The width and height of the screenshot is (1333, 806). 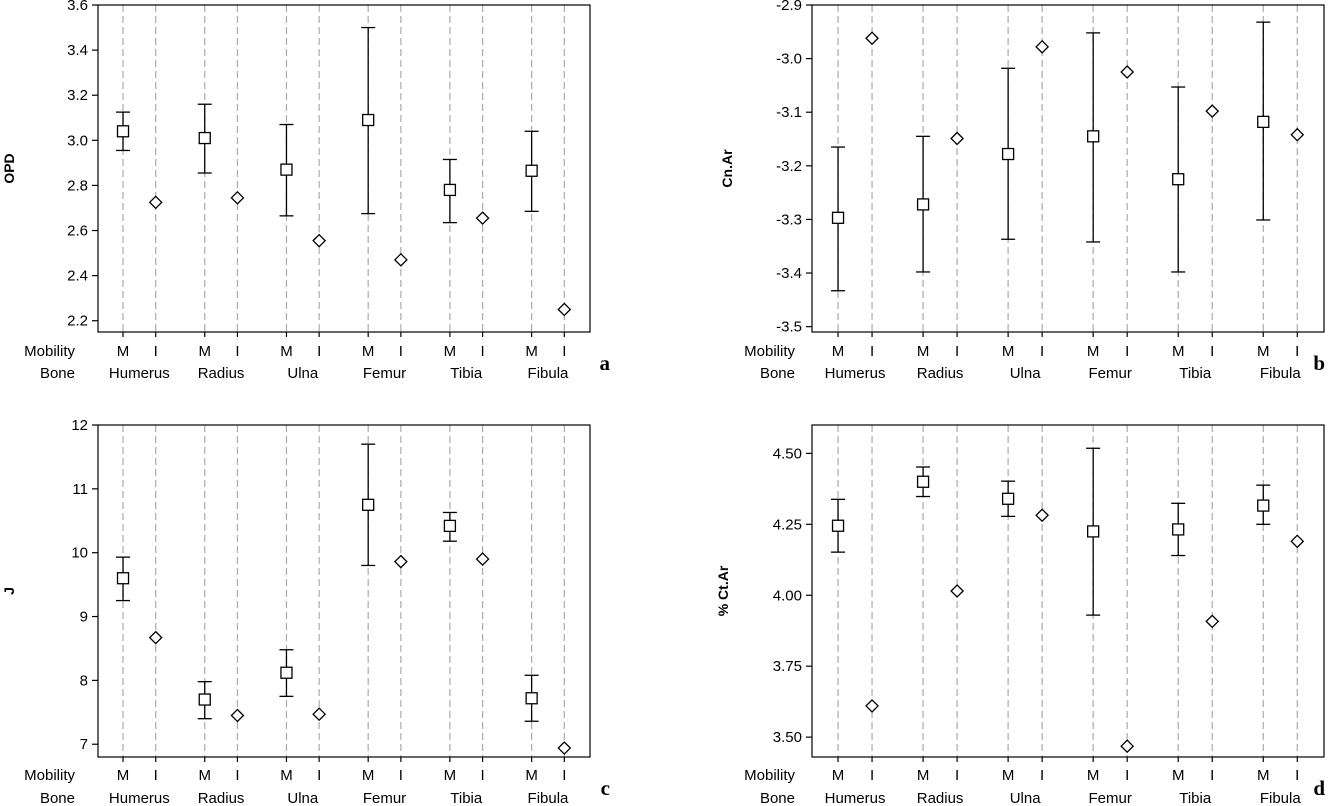 I want to click on panel-letter: a, so click(x=605, y=363).